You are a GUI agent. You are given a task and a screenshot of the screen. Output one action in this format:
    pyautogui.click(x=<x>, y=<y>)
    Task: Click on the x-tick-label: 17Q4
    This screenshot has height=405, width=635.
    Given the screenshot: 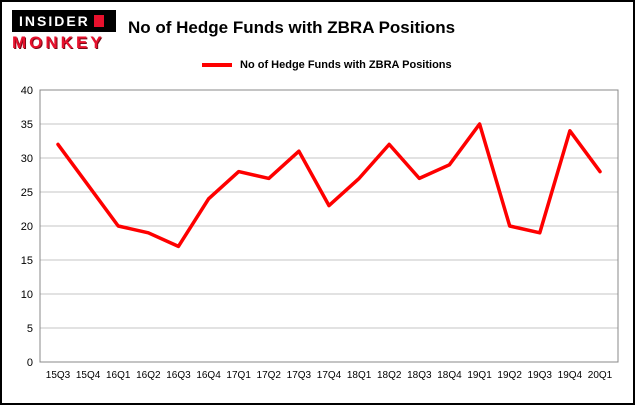 What is the action you would take?
    pyautogui.click(x=329, y=375)
    